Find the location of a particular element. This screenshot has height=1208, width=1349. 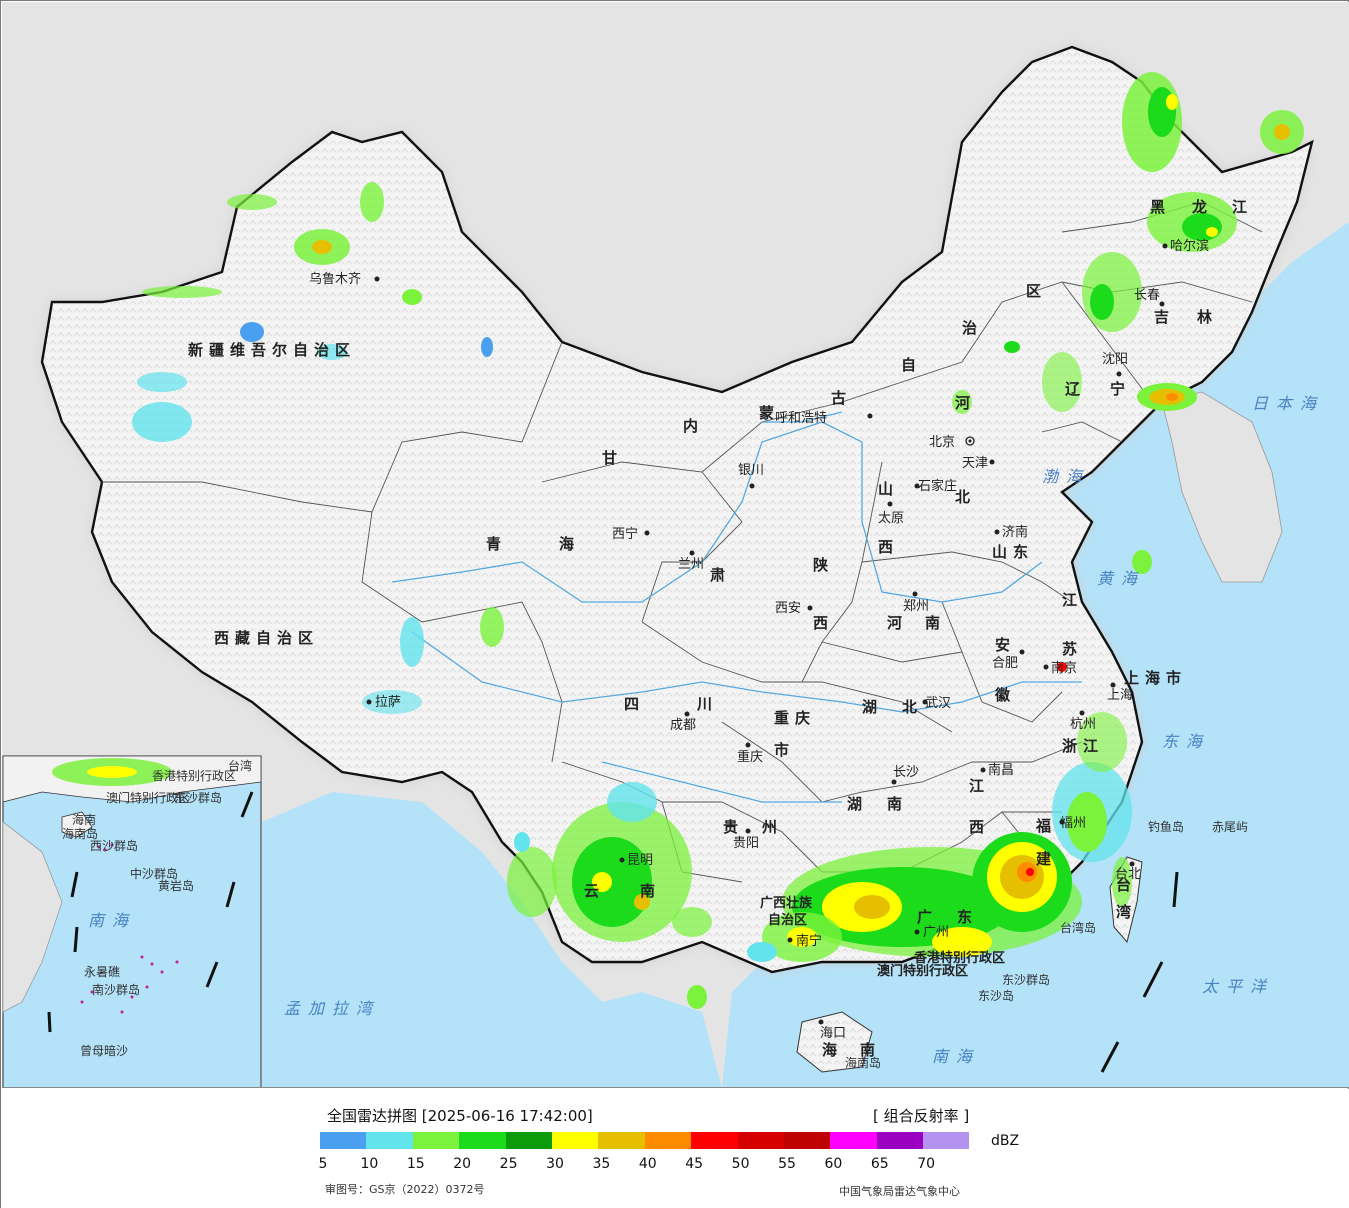

sea-label-bohai: 渤海 is located at coordinates (1066, 476).